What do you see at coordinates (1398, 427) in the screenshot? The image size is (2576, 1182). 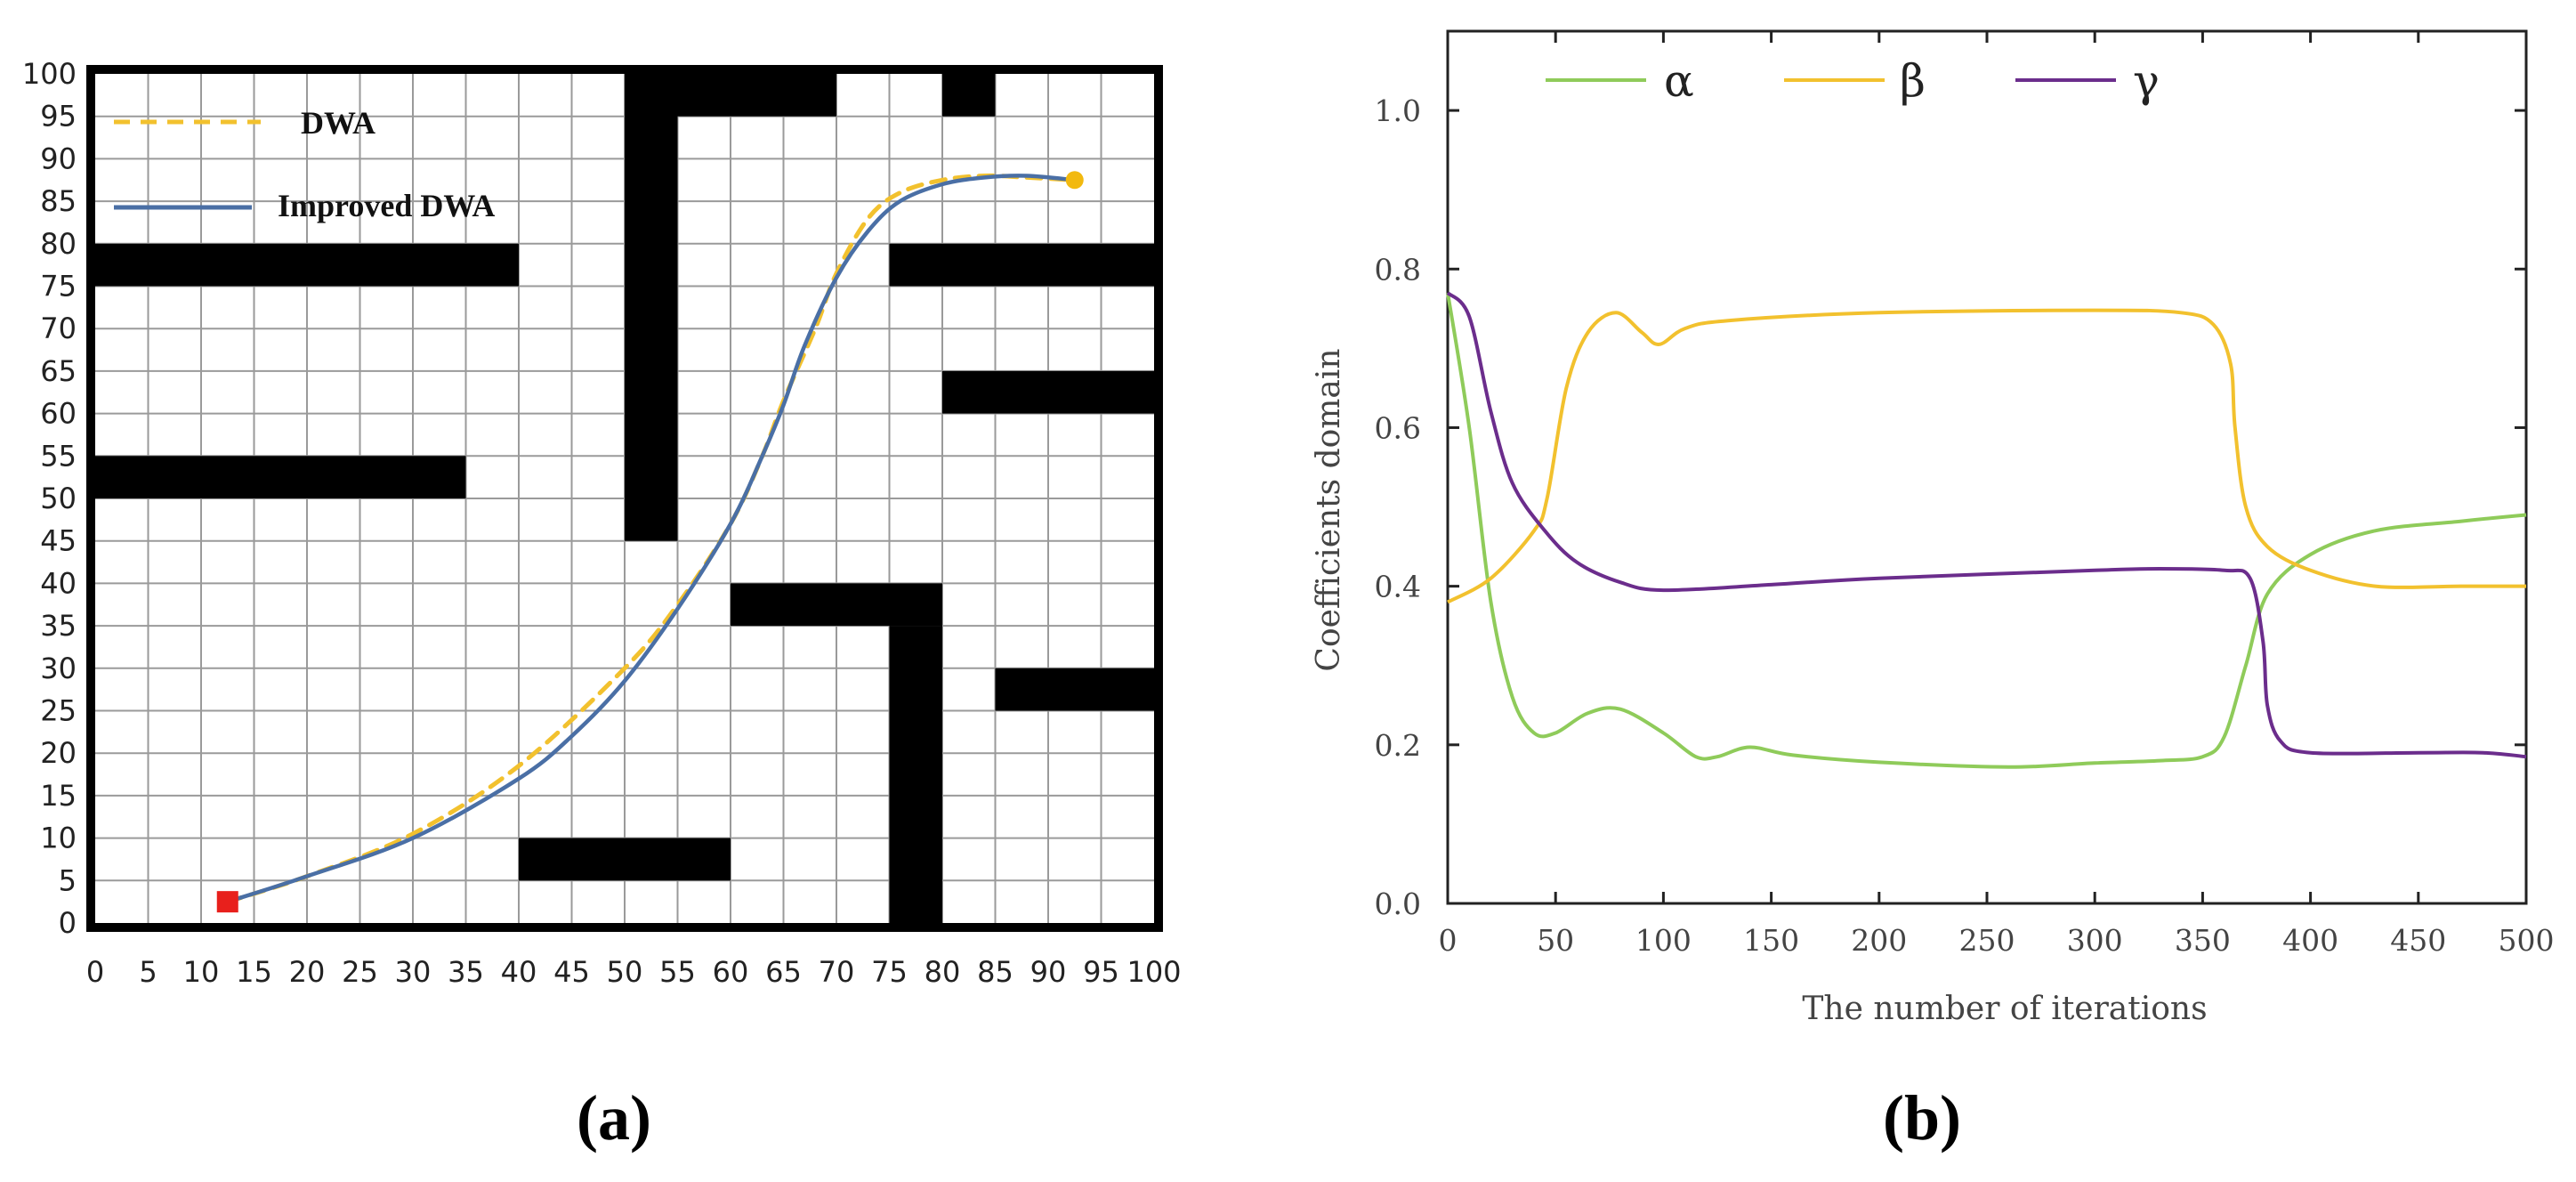 I see `y-tick-label: 0.6` at bounding box center [1398, 427].